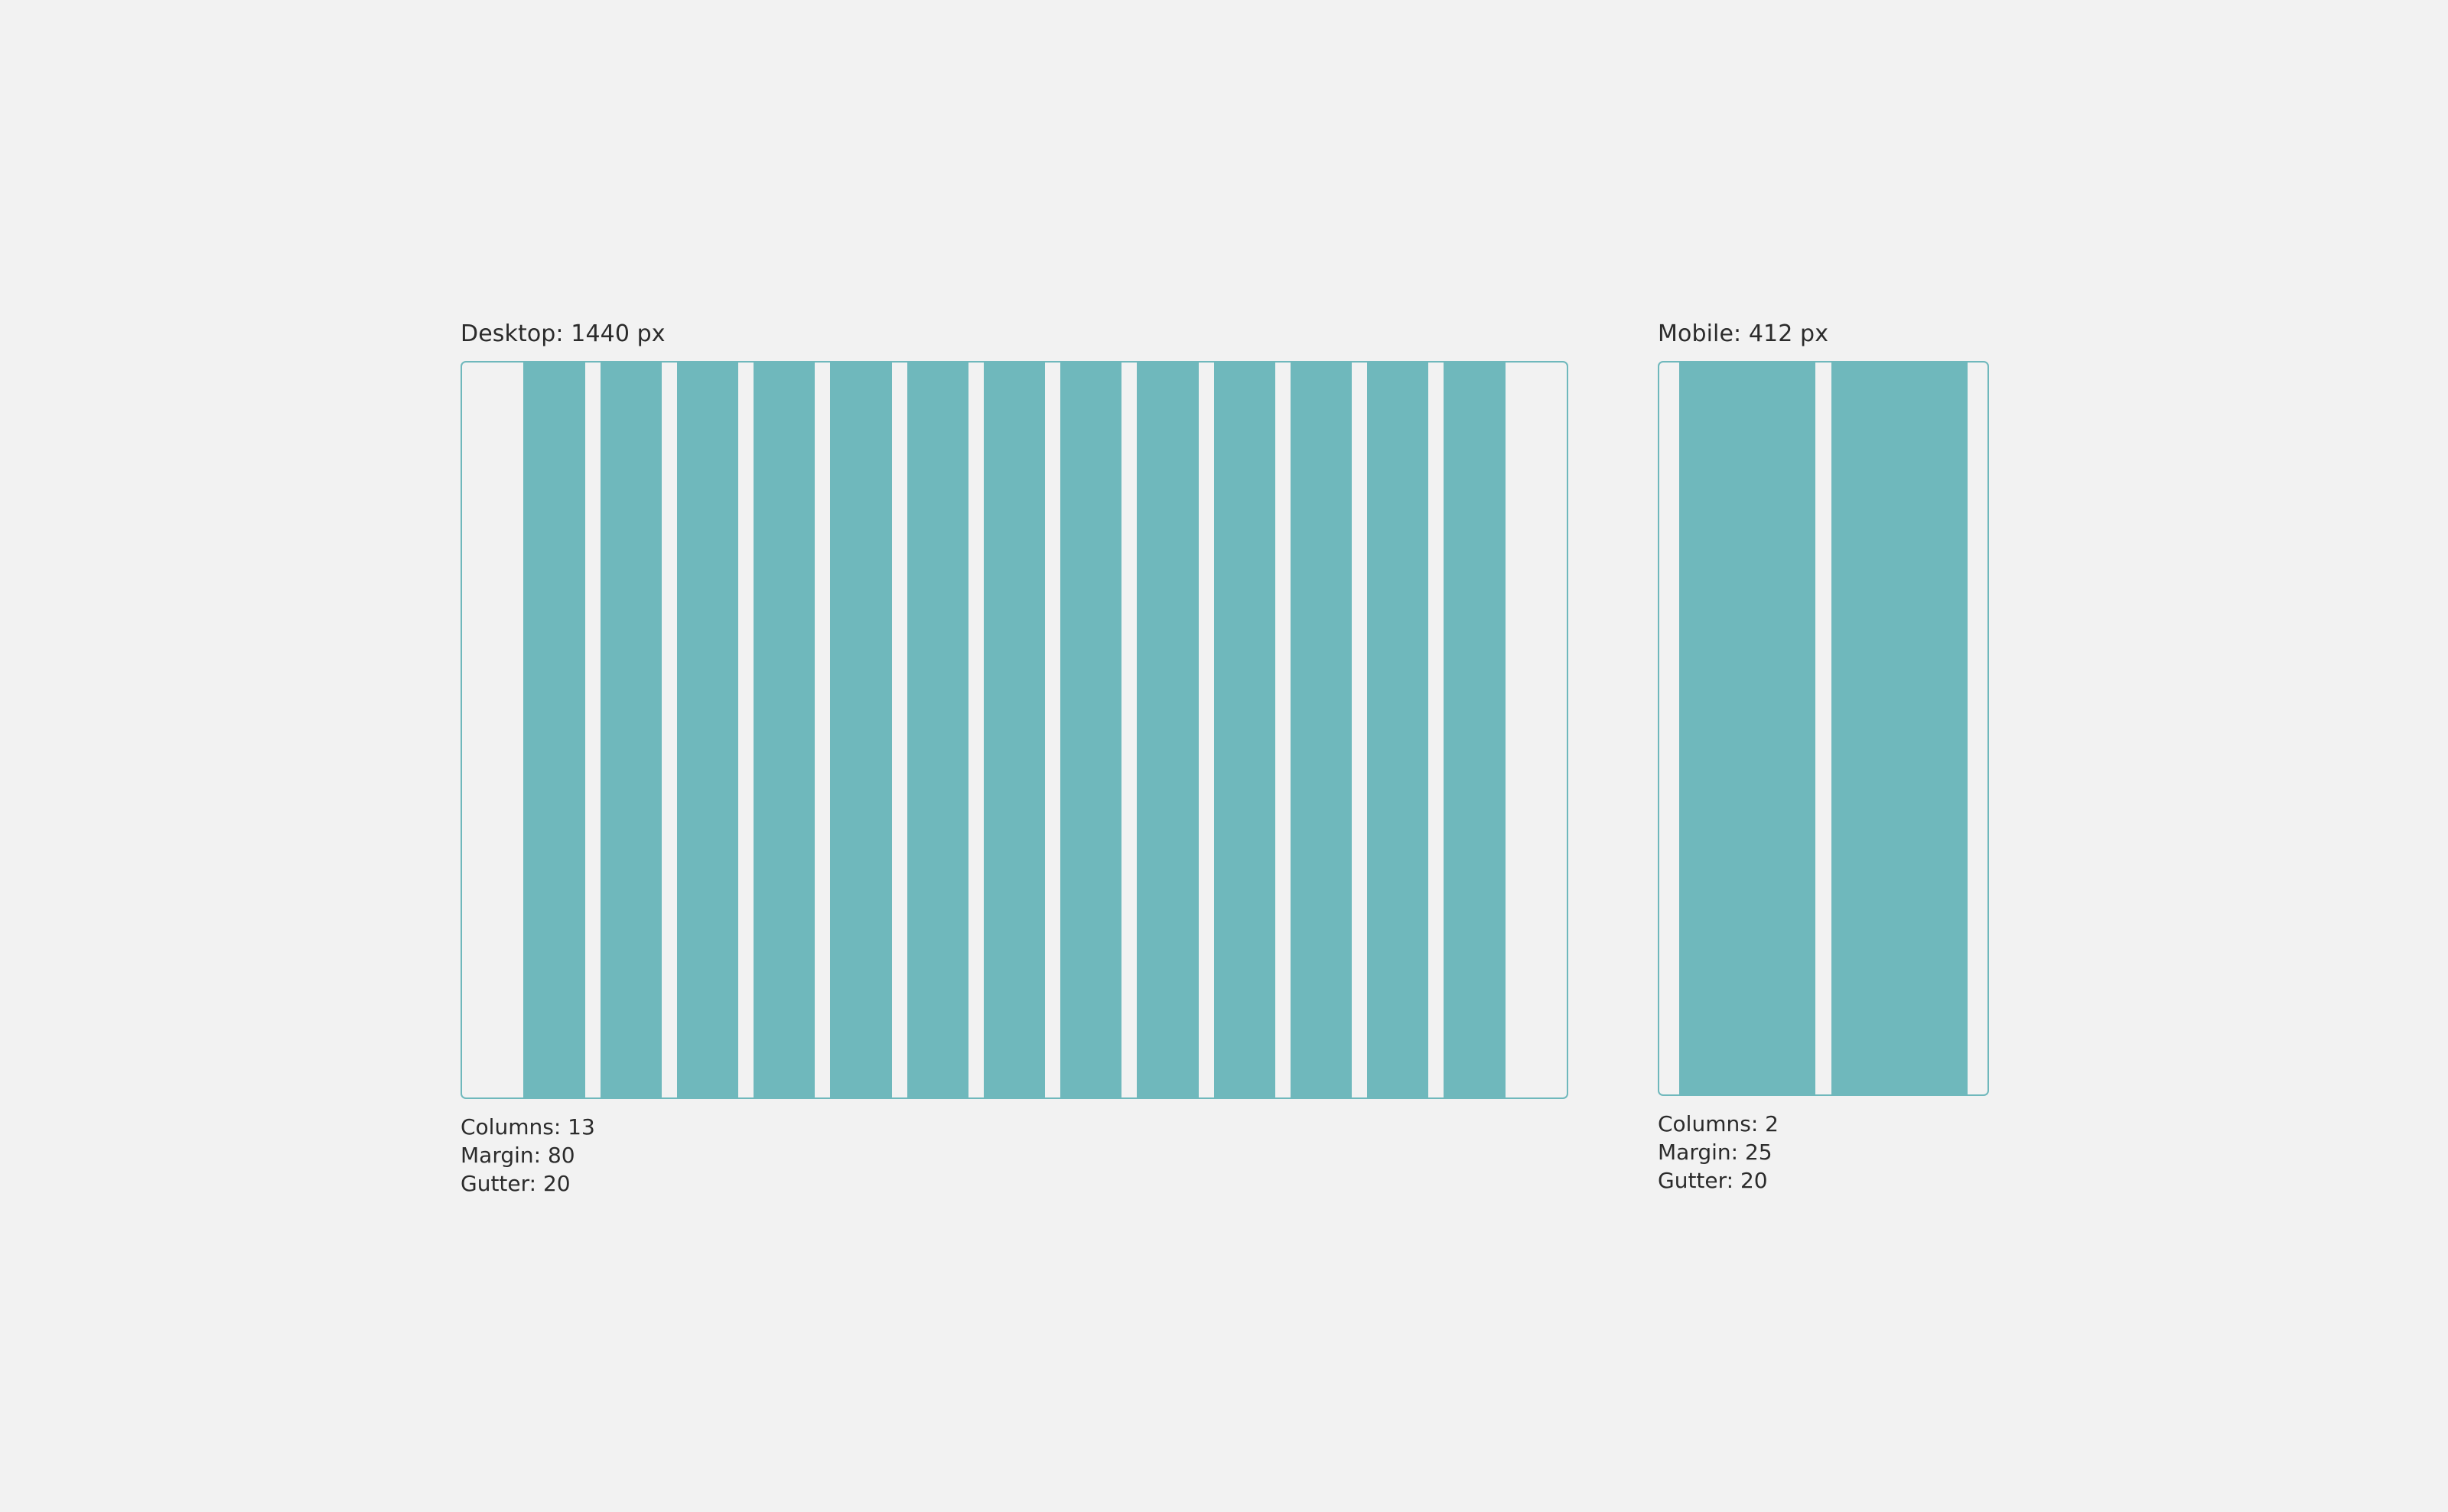 This screenshot has height=1512, width=2448. Describe the element at coordinates (1824, 1152) in the screenshot. I see `mobile-specimen-meta: Columns: 2 Margin: 25 Gutter: 20` at that location.